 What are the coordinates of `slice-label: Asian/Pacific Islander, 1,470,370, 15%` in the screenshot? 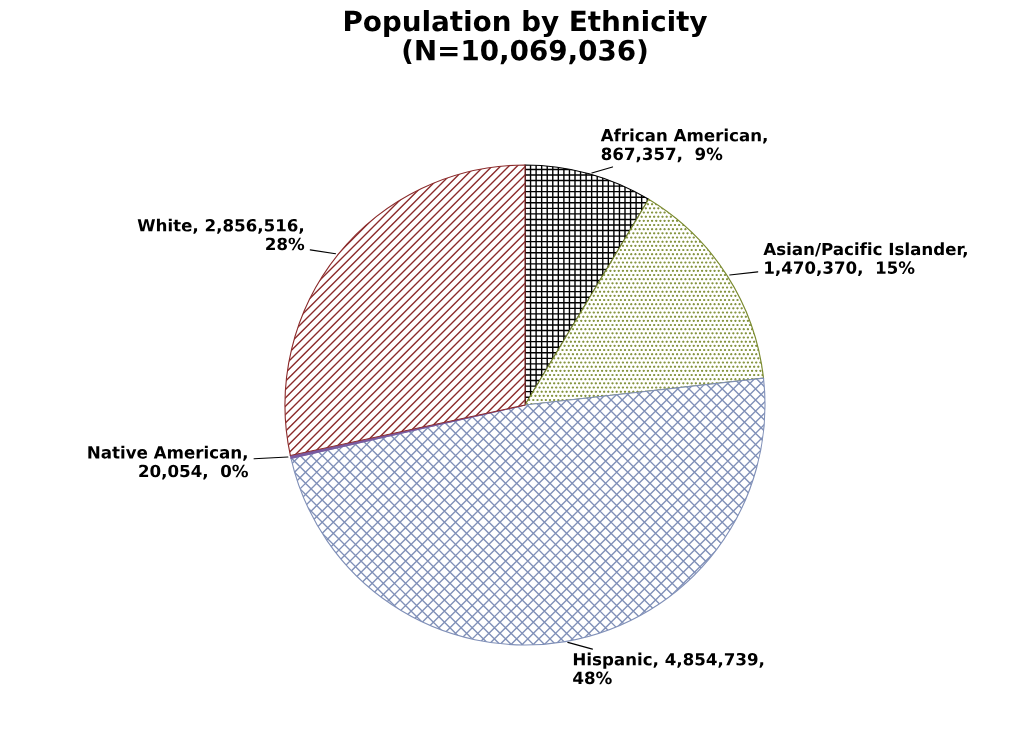 It's located at (865, 259).